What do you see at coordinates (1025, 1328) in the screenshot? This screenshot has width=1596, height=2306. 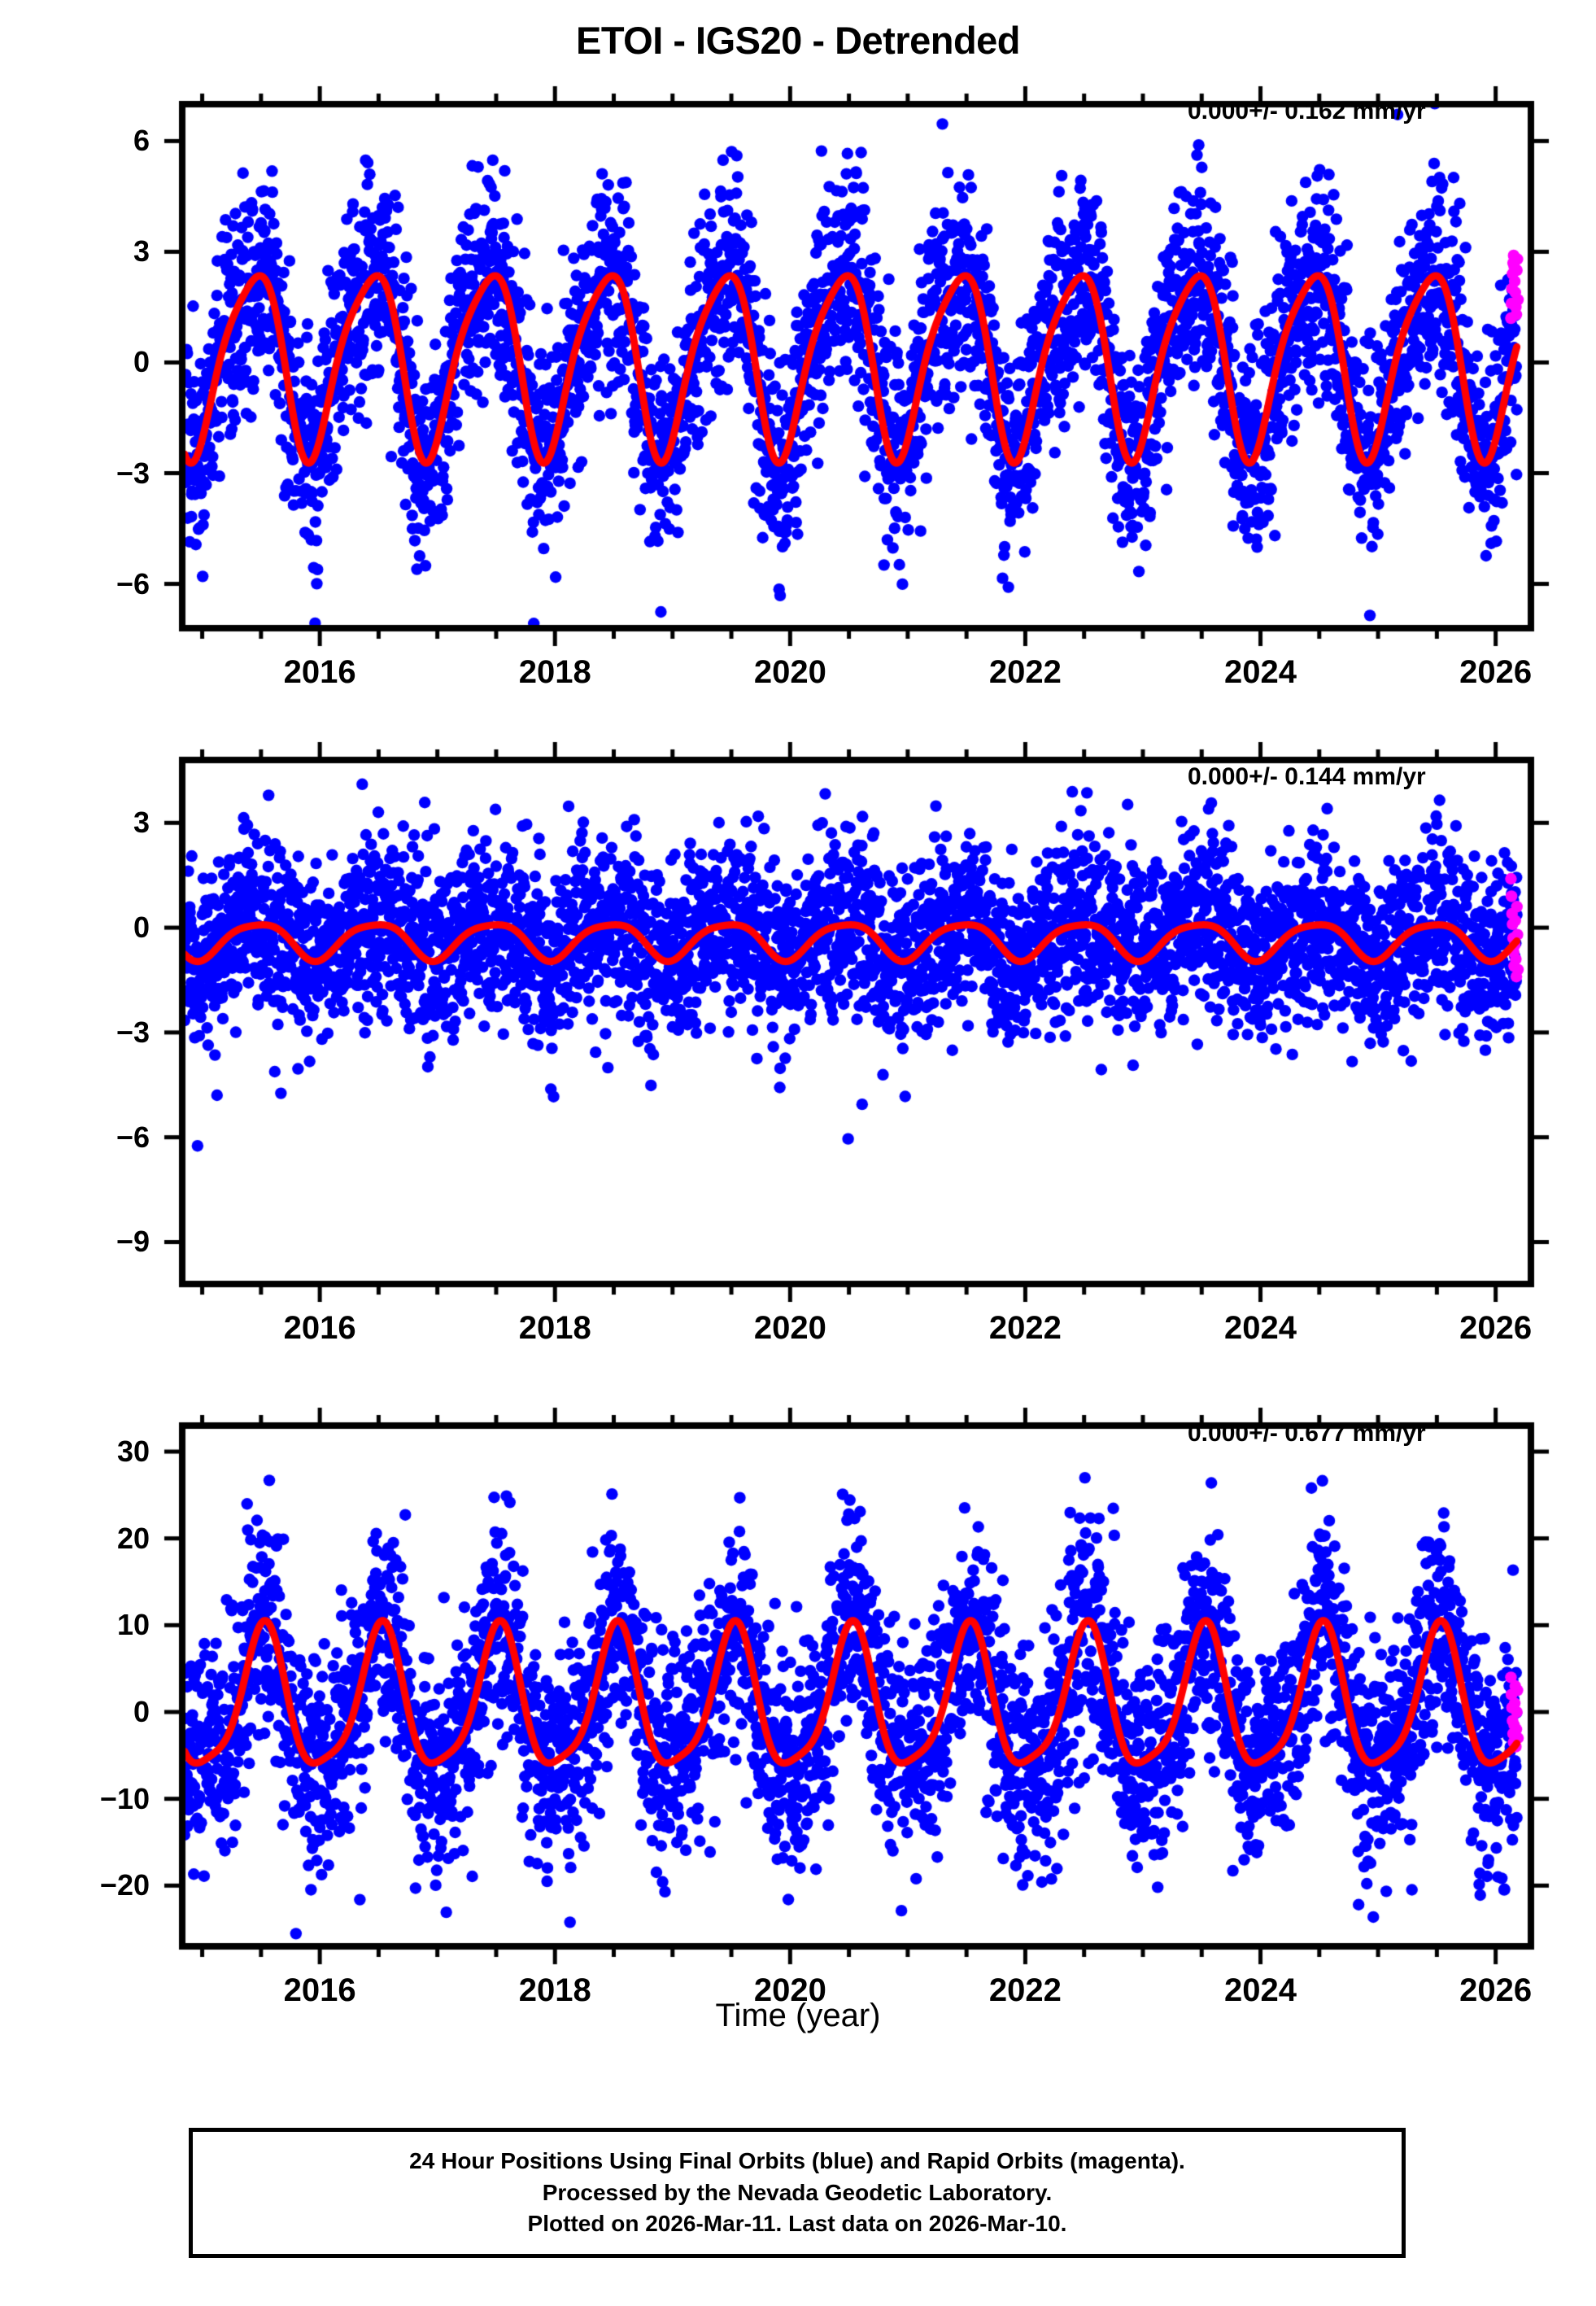 I see `x-tick-label-north: 2022` at bounding box center [1025, 1328].